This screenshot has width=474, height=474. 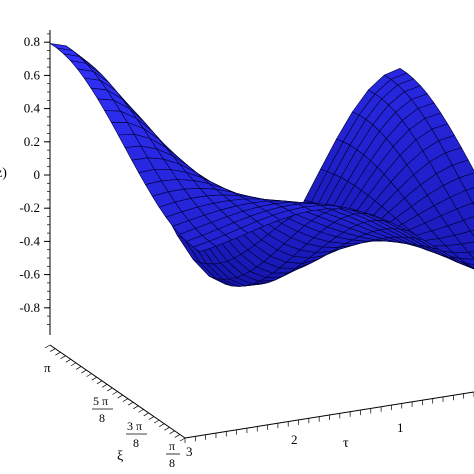 I want to click on z-tick-label: -0.4, so click(x=29, y=240).